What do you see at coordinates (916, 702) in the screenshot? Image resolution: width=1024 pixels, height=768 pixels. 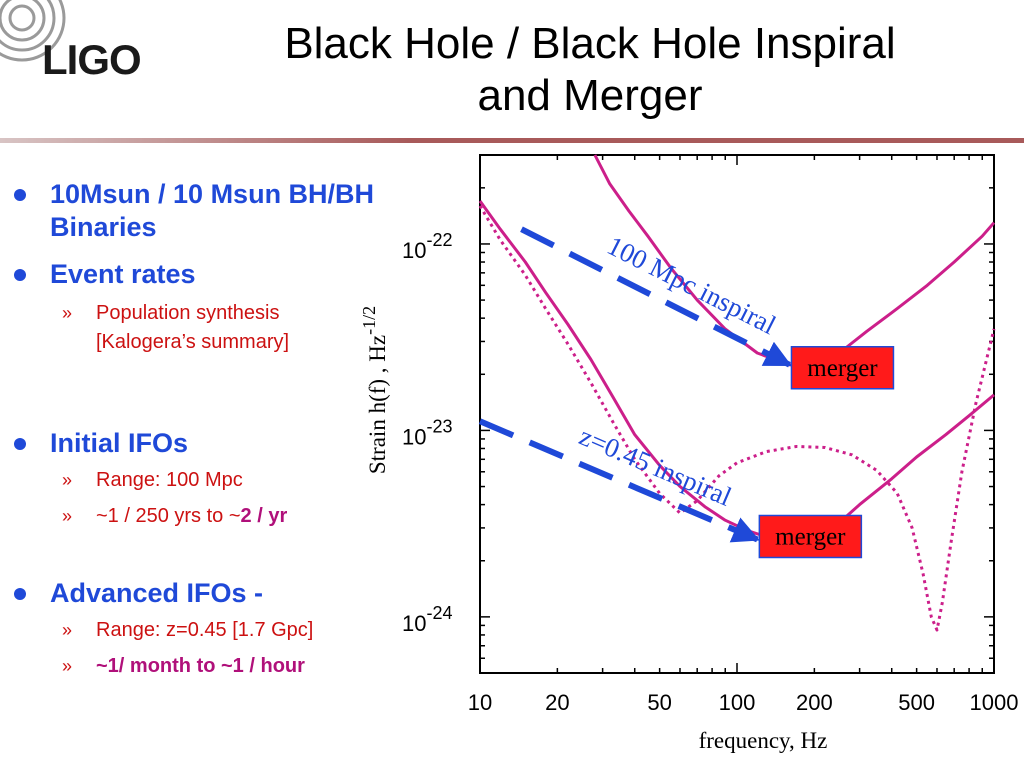 I see `x-tick-label: 500` at bounding box center [916, 702].